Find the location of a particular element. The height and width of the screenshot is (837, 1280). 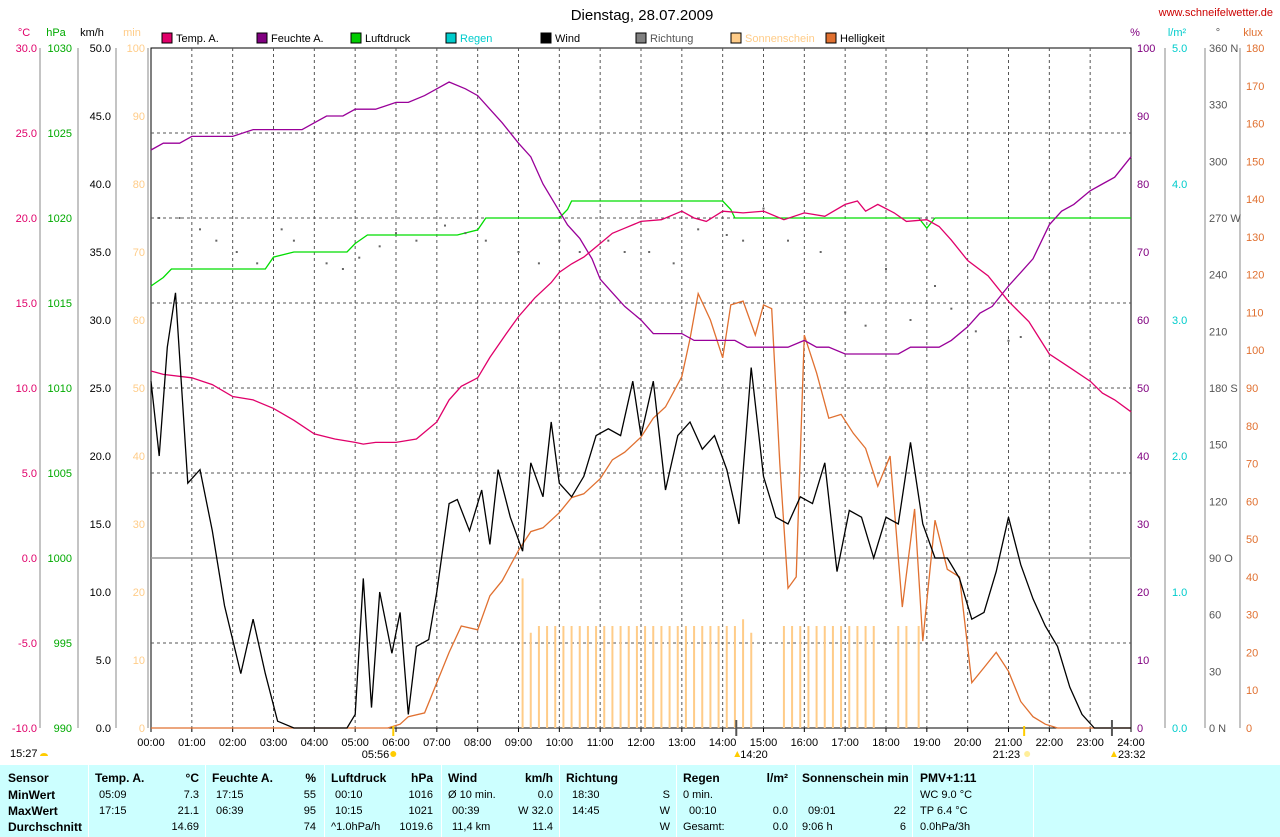

moonset-icon is located at coordinates (1113, 754).